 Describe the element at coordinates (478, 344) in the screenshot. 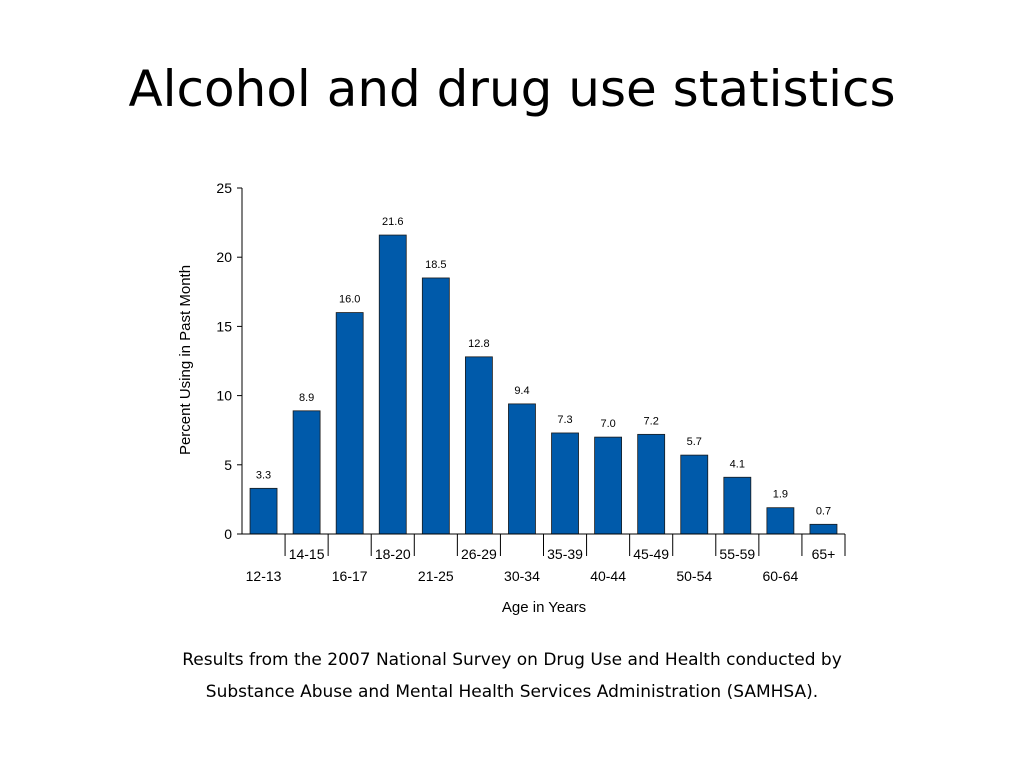

I see `bar-value-label: 12.8` at that location.